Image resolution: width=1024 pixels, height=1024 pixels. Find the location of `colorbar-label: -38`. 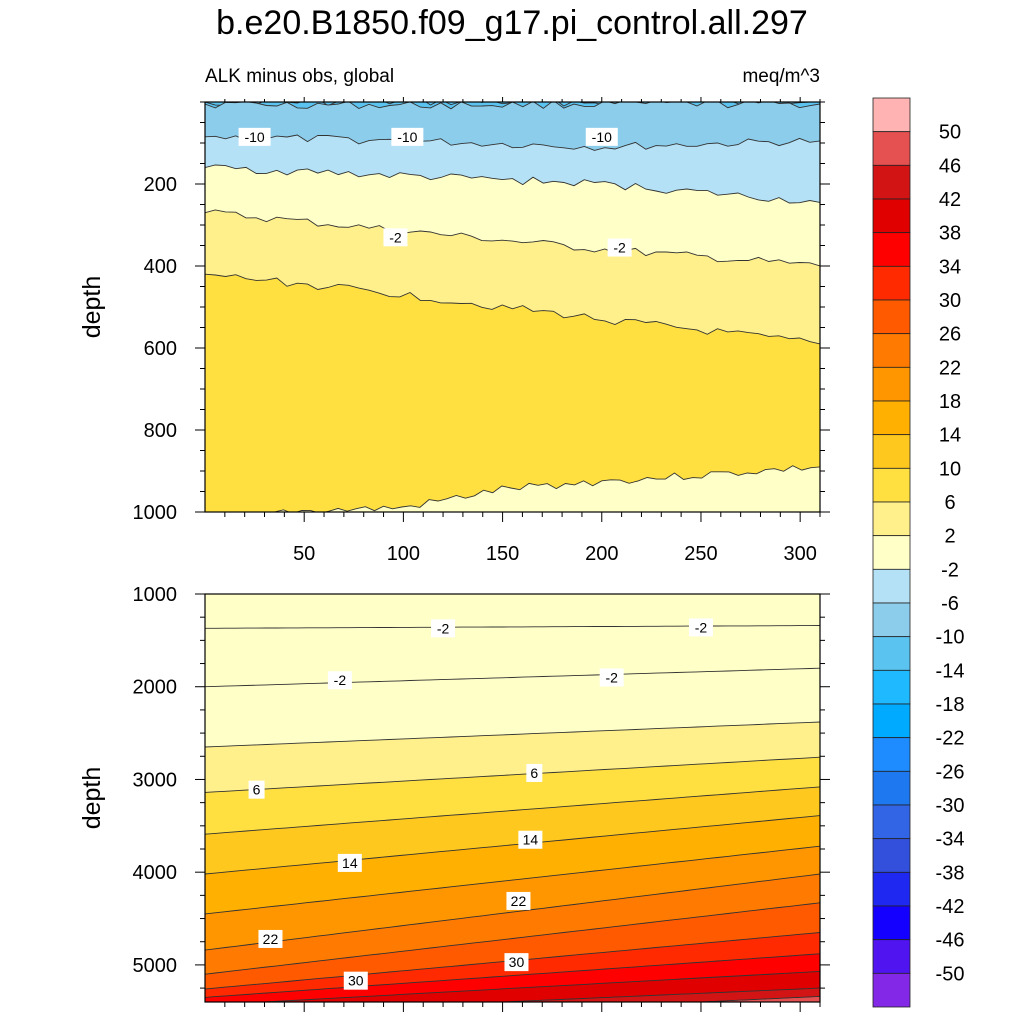

colorbar-label: -38 is located at coordinates (950, 873).